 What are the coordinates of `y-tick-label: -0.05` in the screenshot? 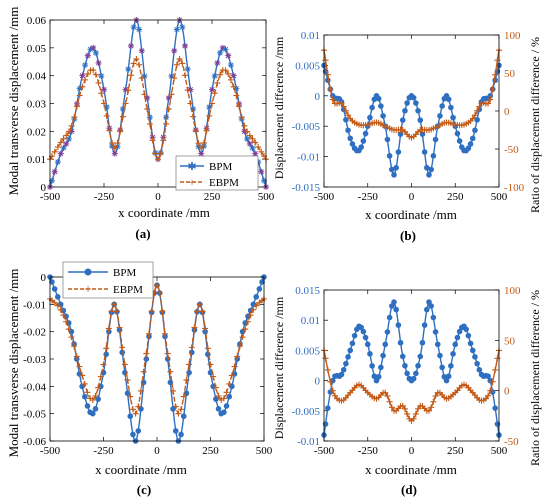 It's located at (34, 415).